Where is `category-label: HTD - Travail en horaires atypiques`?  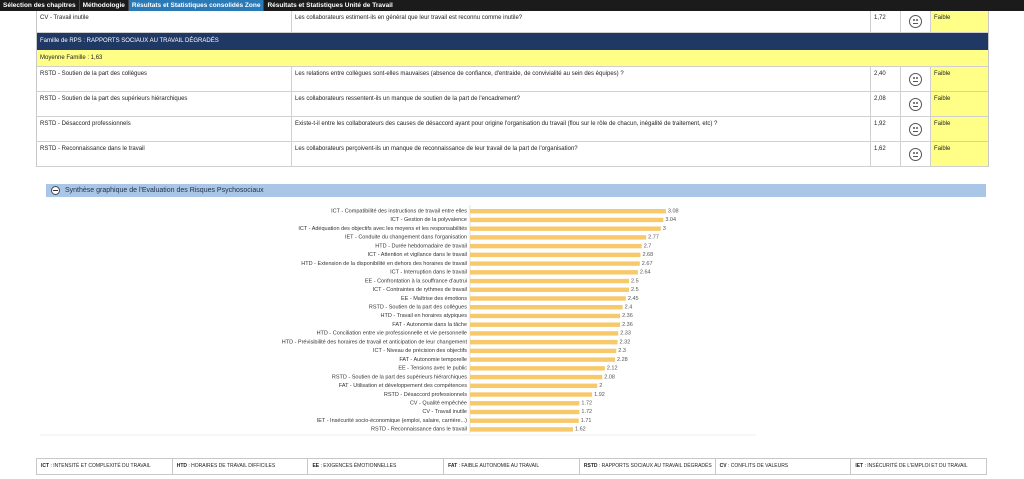
category-label: HTD - Travail en horaires atypiques is located at coordinates (423, 316).